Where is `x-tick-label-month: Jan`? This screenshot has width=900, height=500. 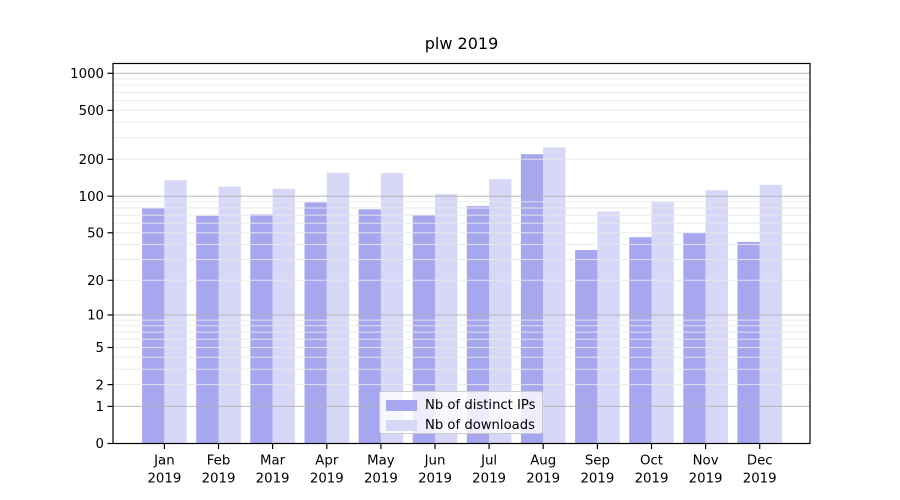
x-tick-label-month: Jan is located at coordinates (164, 461).